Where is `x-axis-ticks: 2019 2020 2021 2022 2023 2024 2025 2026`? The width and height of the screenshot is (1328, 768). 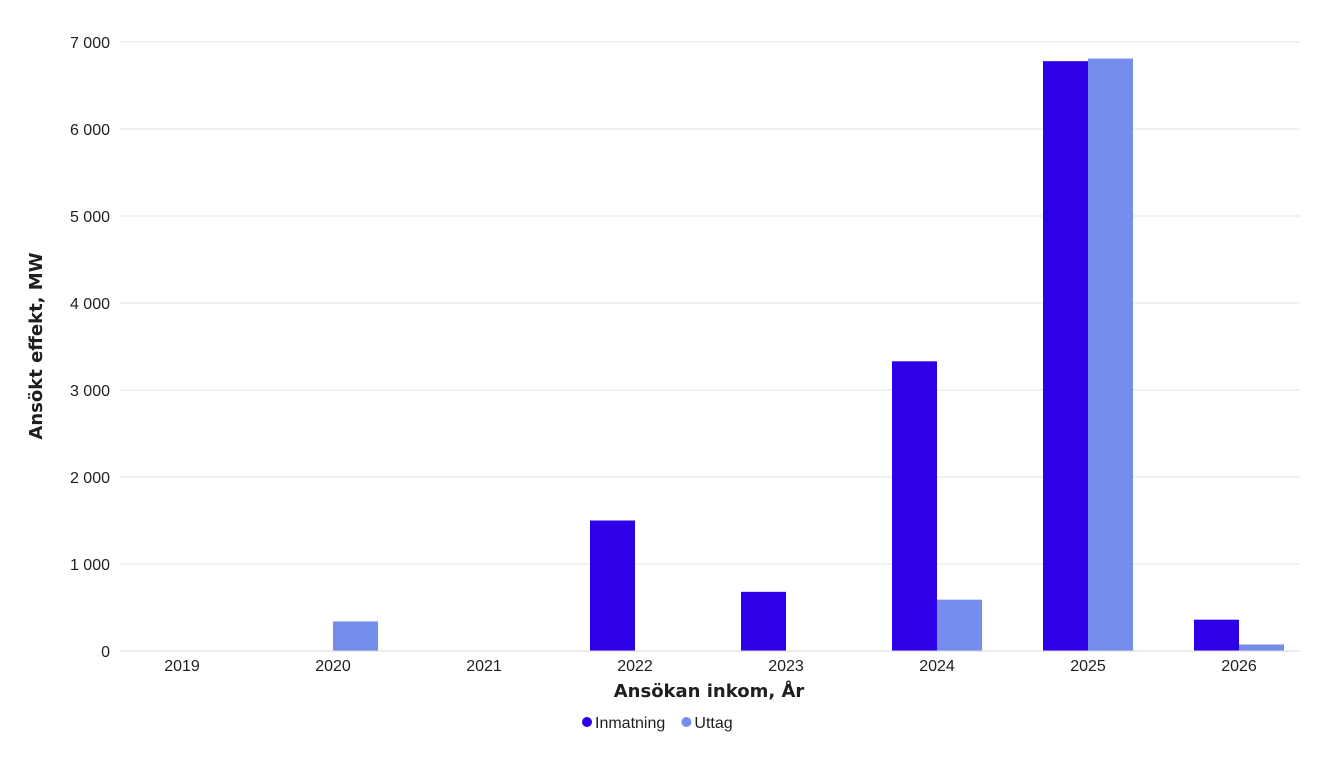 x-axis-ticks: 2019 2020 2021 2022 2023 2024 2025 2026 is located at coordinates (710, 666).